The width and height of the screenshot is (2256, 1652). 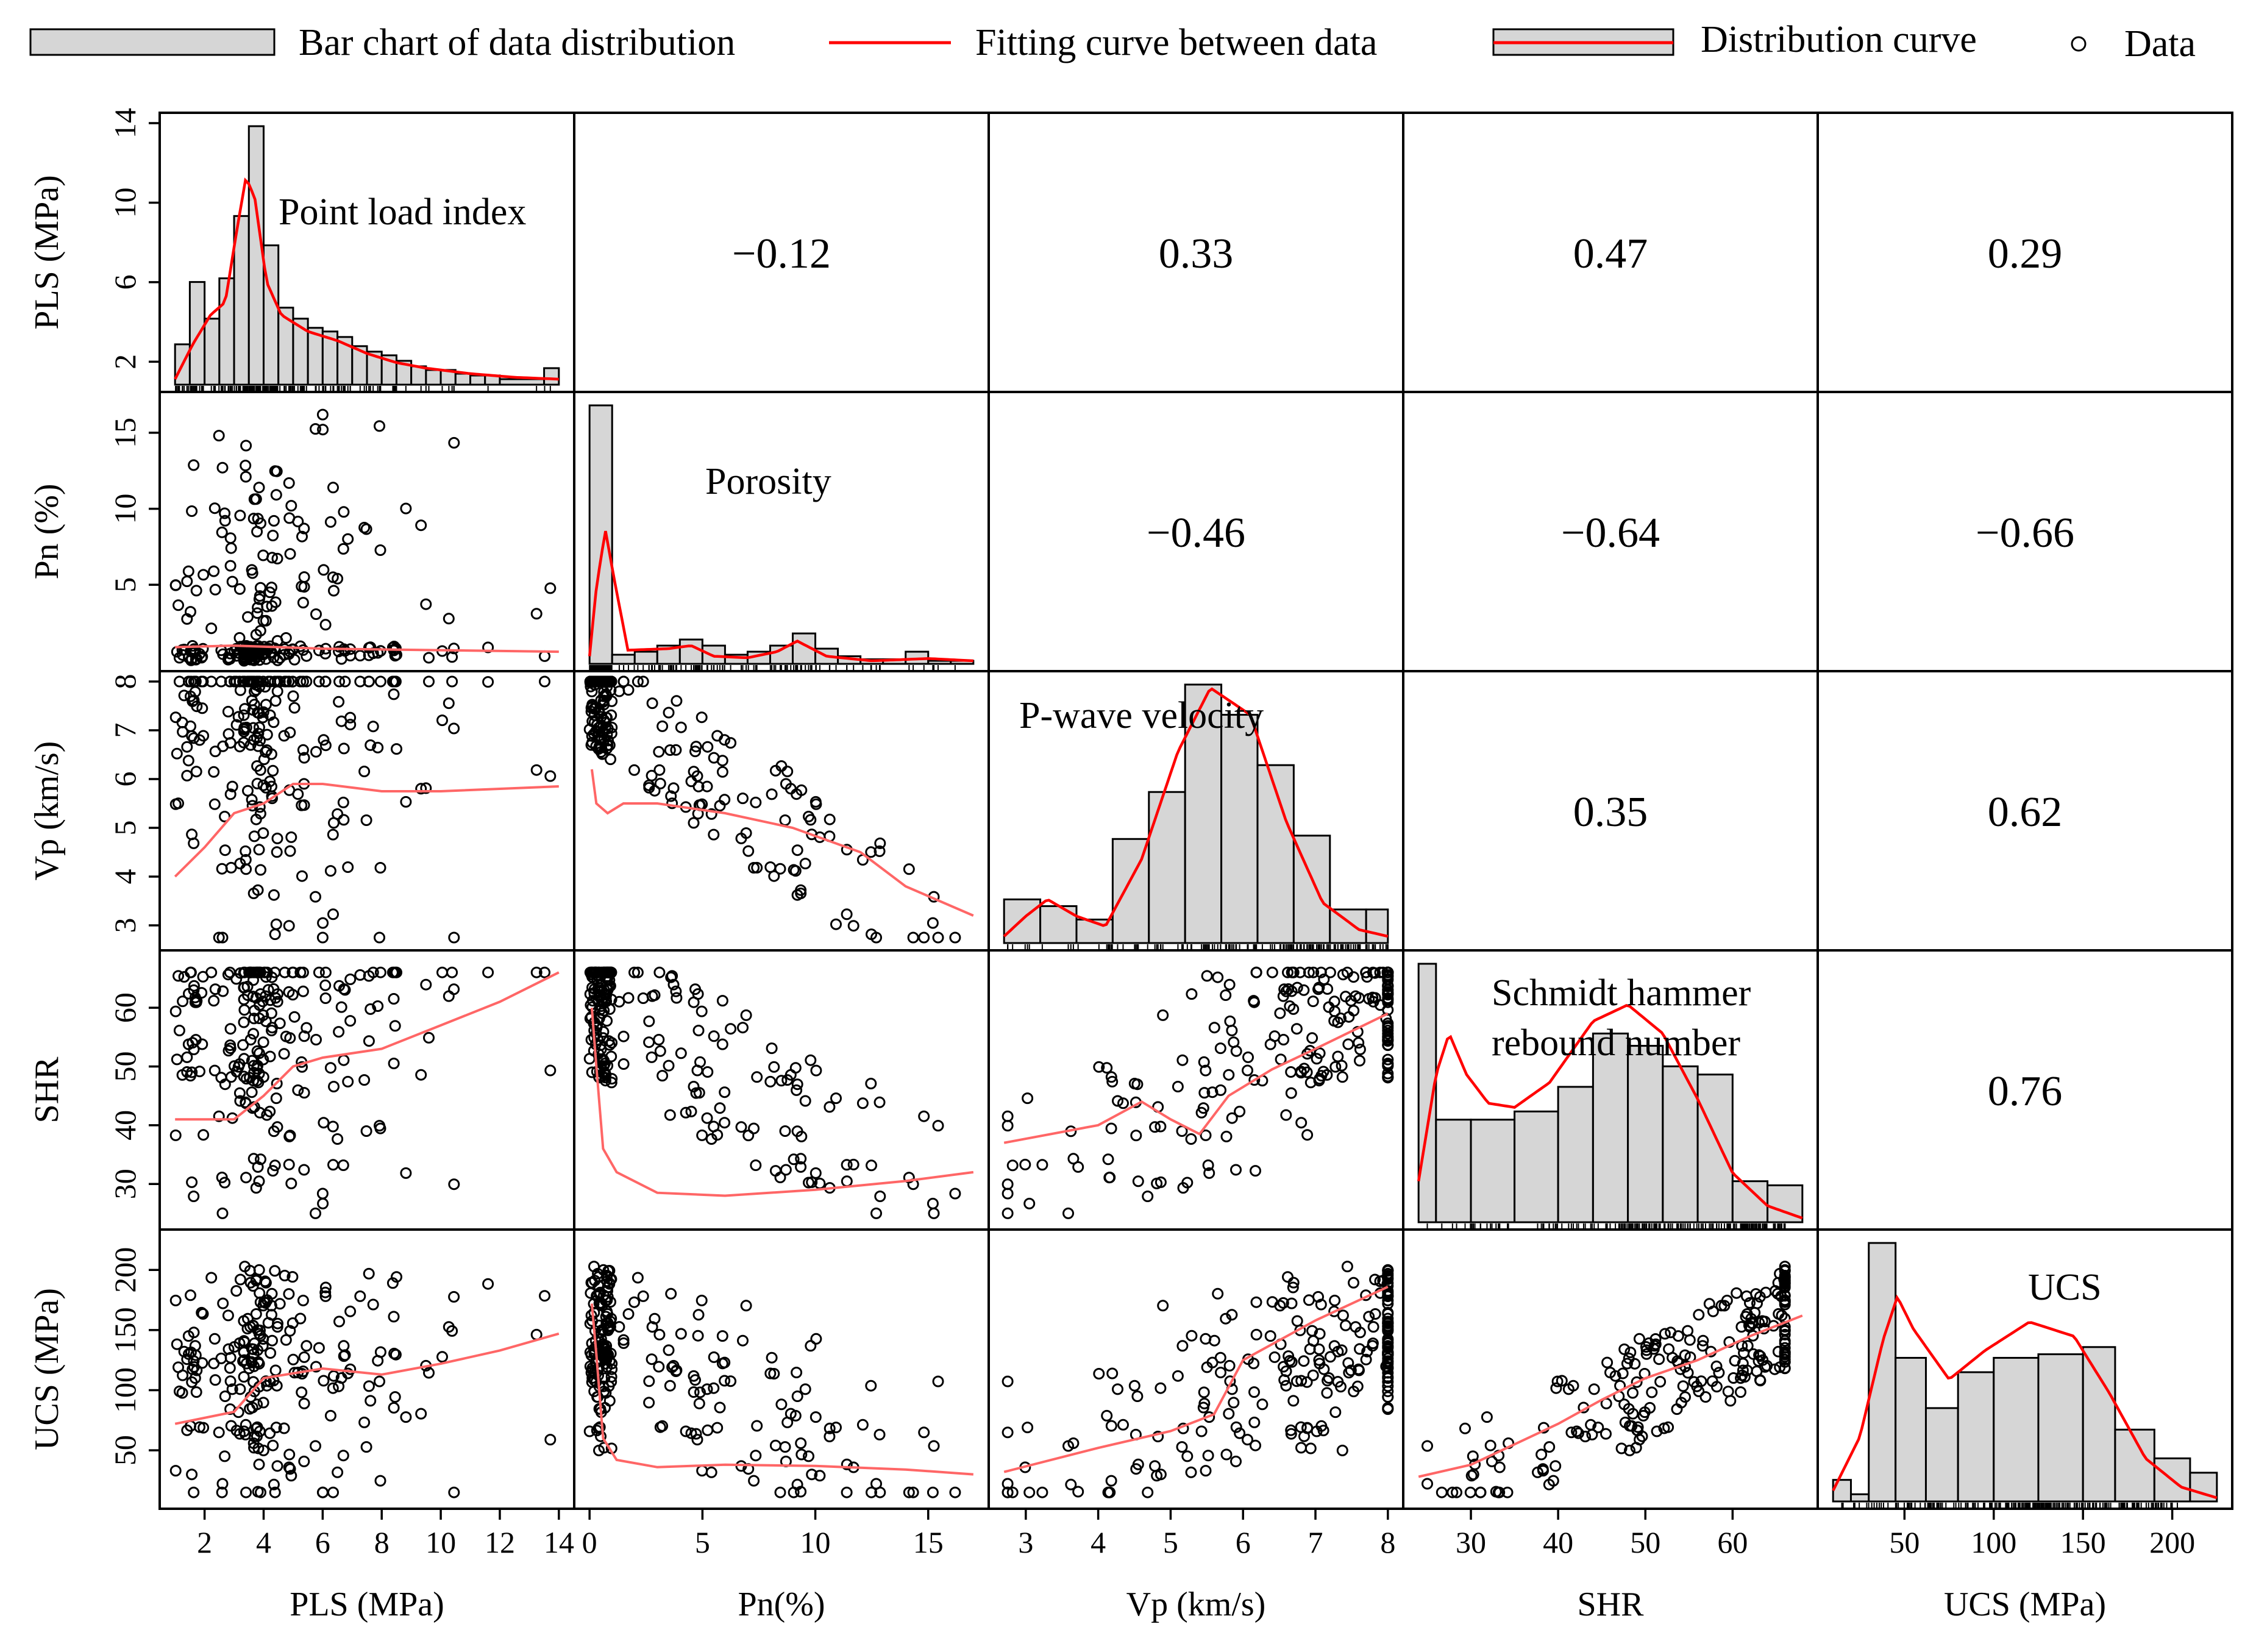 I want to click on correlation-Pn-UCS: −0.66, so click(x=2025, y=533).